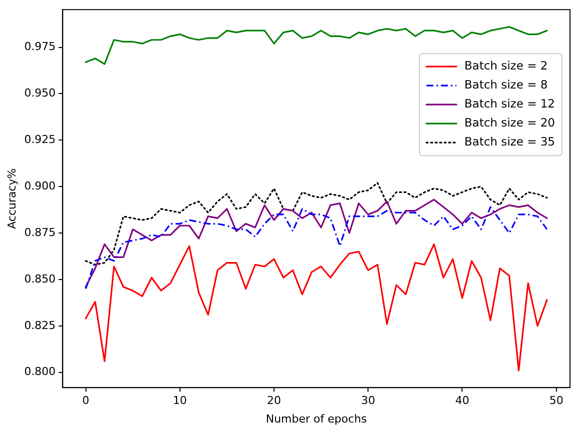  I want to click on y-tick-label: 0.900, so click(40, 185).